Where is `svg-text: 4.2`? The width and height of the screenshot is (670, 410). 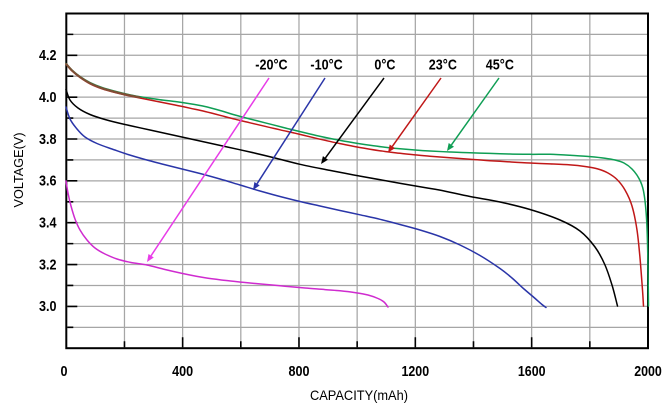 svg-text: 4.2 is located at coordinates (48, 55).